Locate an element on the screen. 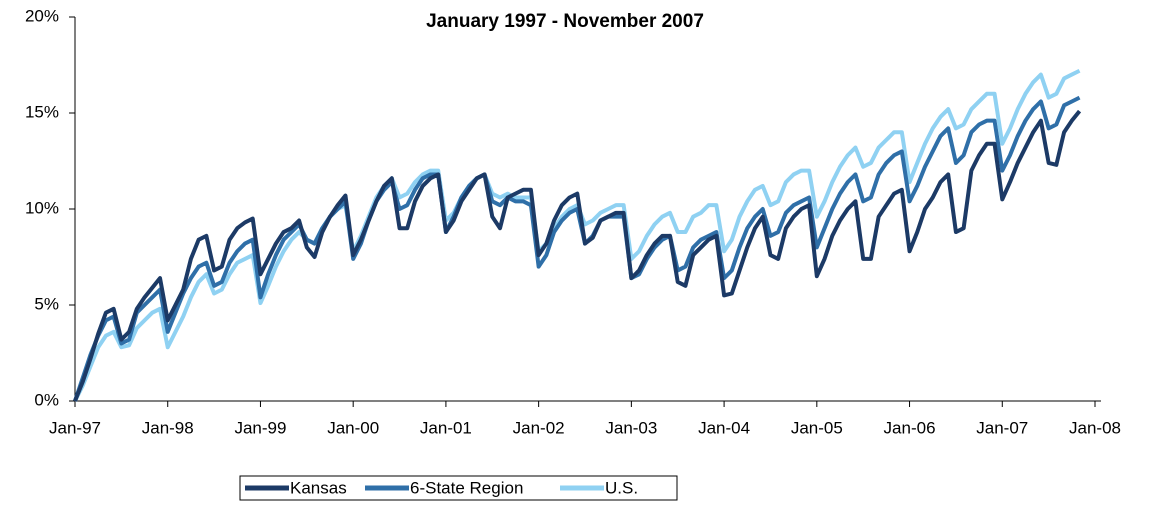  x-tick-label: Jan-06 is located at coordinates (910, 427).